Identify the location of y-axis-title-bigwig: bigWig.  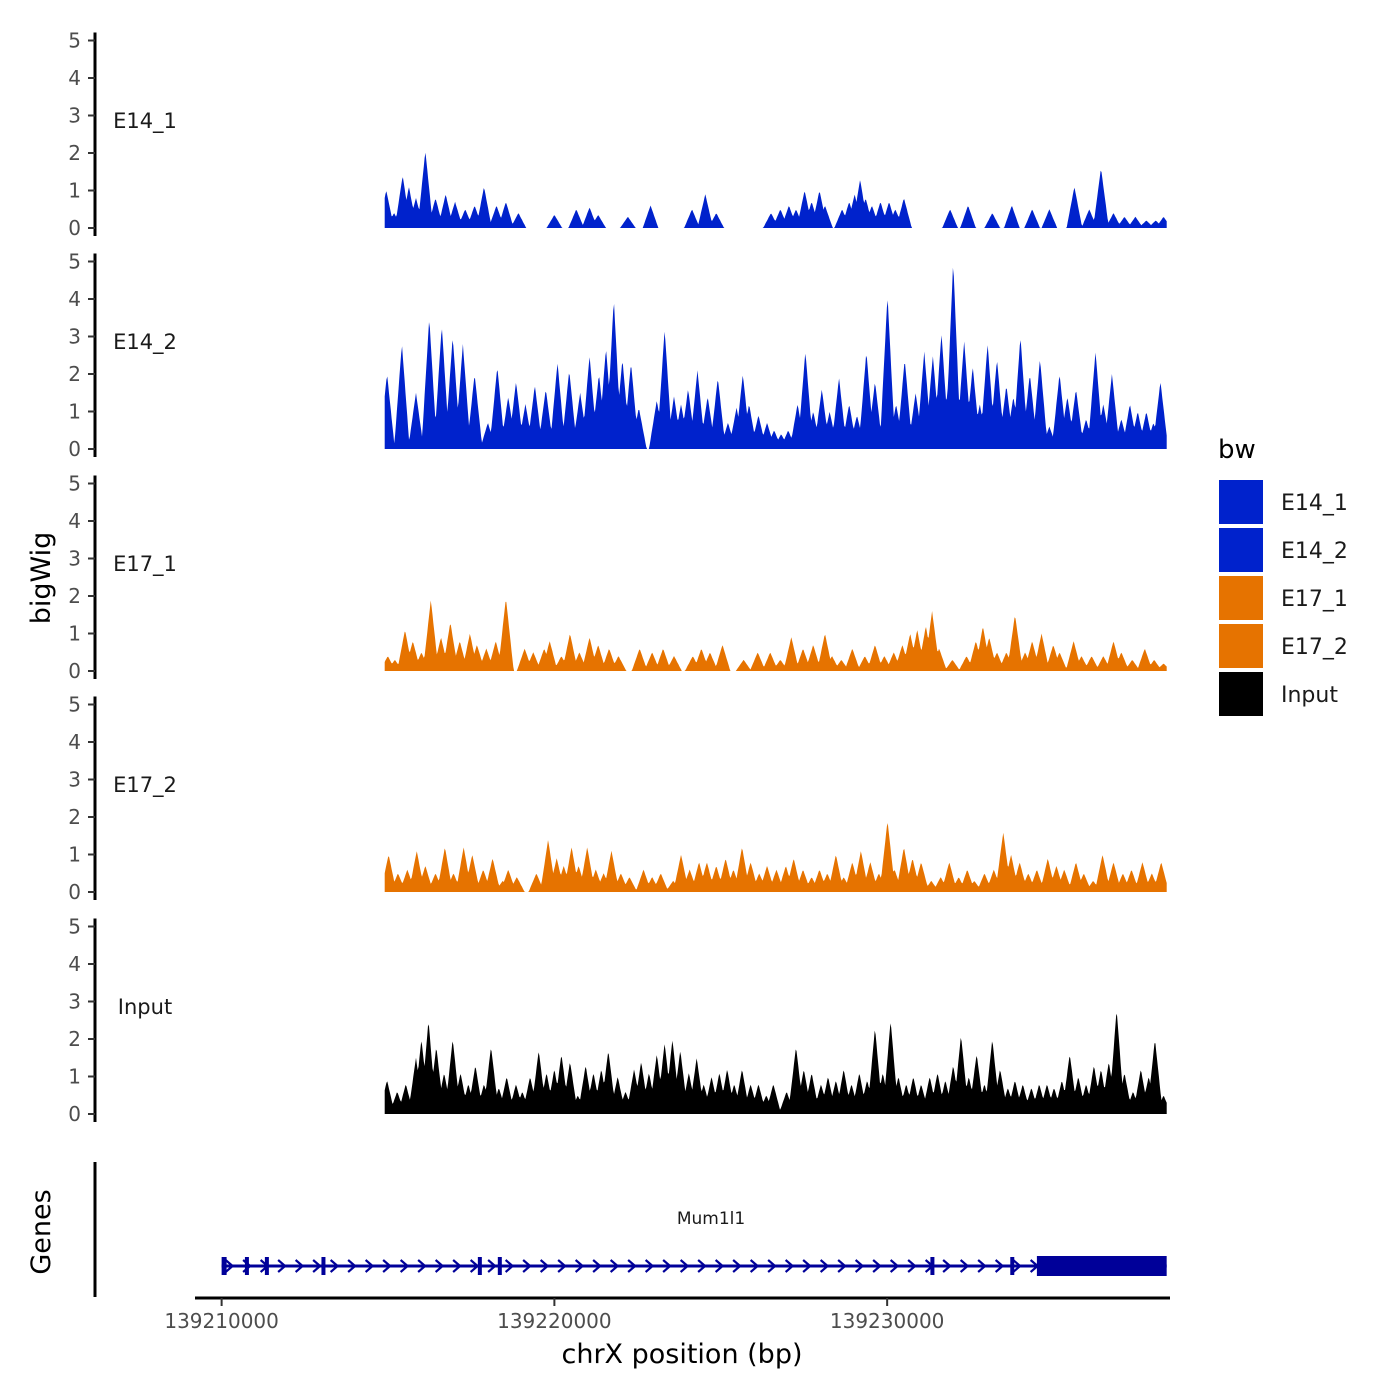
(41, 578).